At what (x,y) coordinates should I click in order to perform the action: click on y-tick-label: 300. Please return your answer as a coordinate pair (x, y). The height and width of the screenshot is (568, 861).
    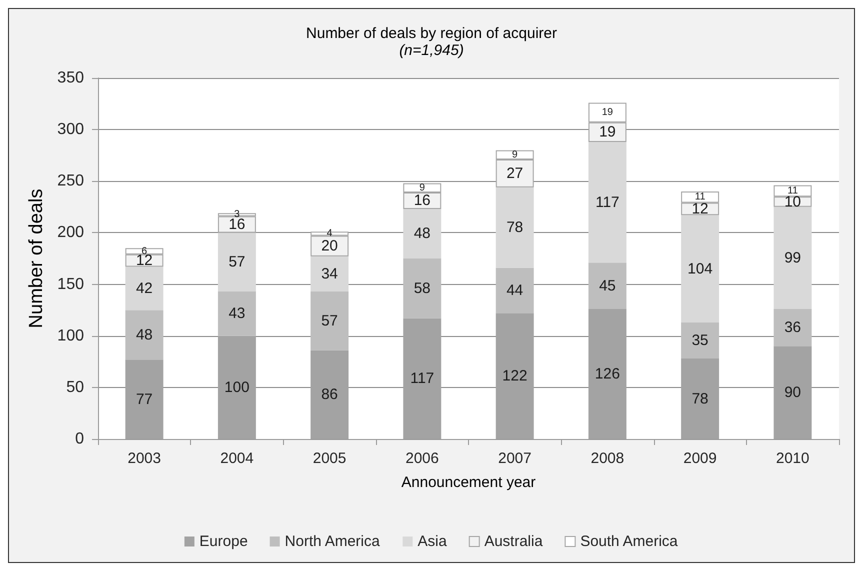
    Looking at the image, I should click on (70, 129).